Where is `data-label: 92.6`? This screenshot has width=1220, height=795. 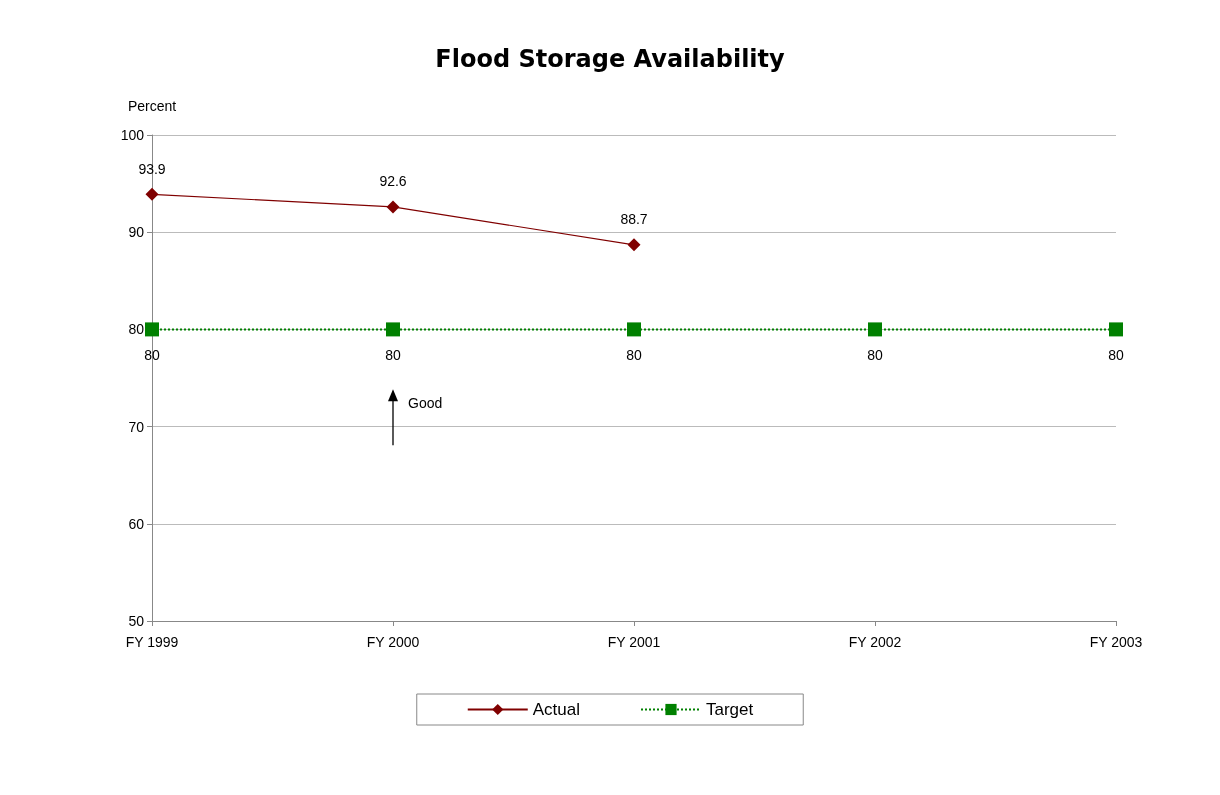 data-label: 92.6 is located at coordinates (393, 181).